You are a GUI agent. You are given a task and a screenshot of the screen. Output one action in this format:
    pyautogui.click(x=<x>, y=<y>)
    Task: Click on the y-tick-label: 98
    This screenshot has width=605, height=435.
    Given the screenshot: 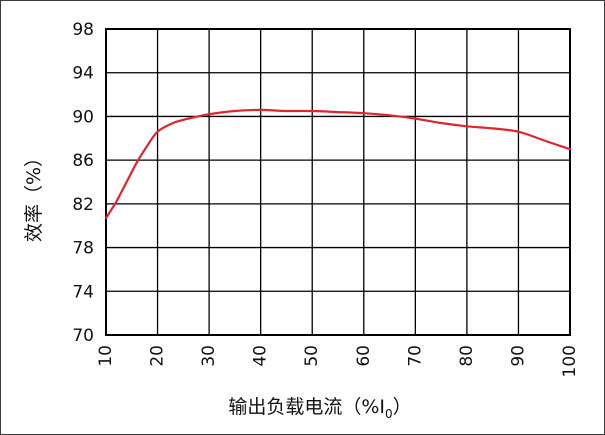 What is the action you would take?
    pyautogui.click(x=83, y=30)
    